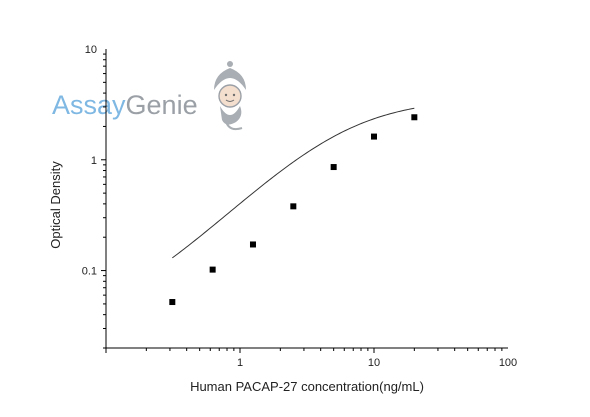 This screenshot has height=417, width=590. I want to click on x-tick-label: 10, so click(374, 363).